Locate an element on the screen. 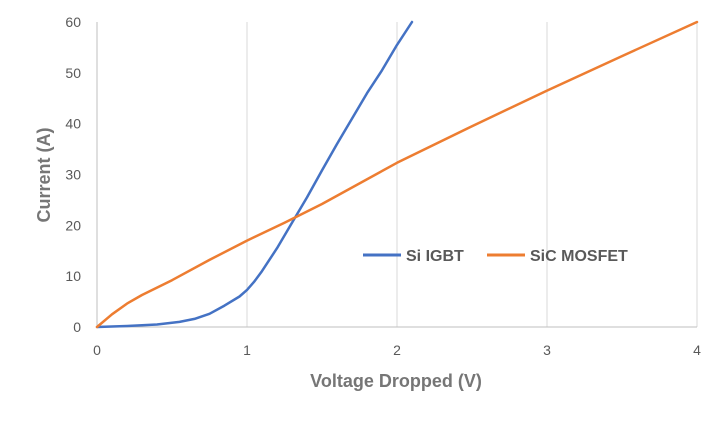  y-tick-label: 60 is located at coordinates (73, 22).